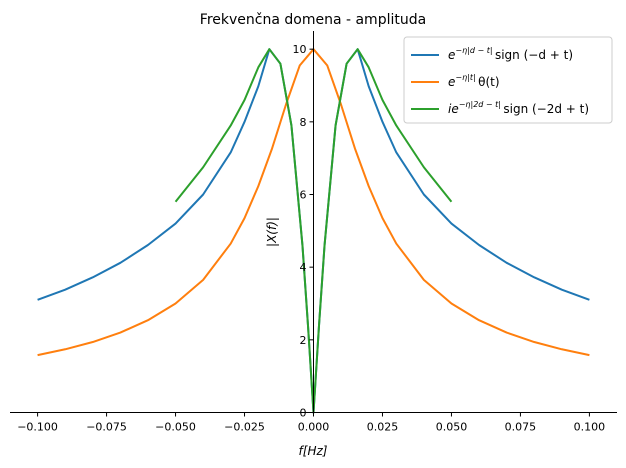 Image resolution: width=626 pixels, height=468 pixels. I want to click on y-tick-label: 6, so click(303, 195).